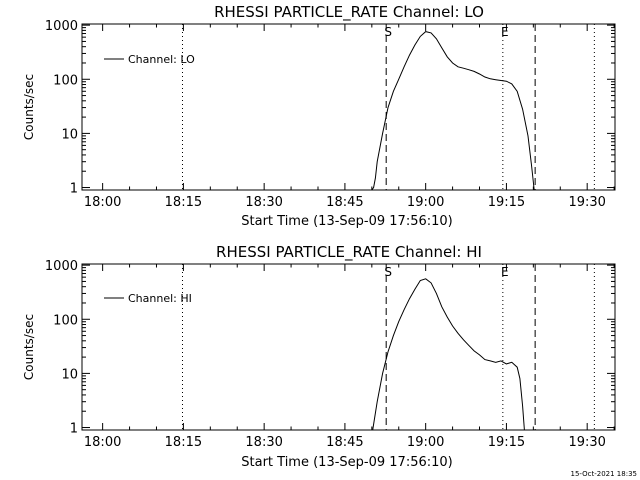 The height and width of the screenshot is (480, 640). Describe the element at coordinates (349, 252) in the screenshot. I see `chart-title: RHESSI PARTICLE_RATE Channel: HI` at that location.